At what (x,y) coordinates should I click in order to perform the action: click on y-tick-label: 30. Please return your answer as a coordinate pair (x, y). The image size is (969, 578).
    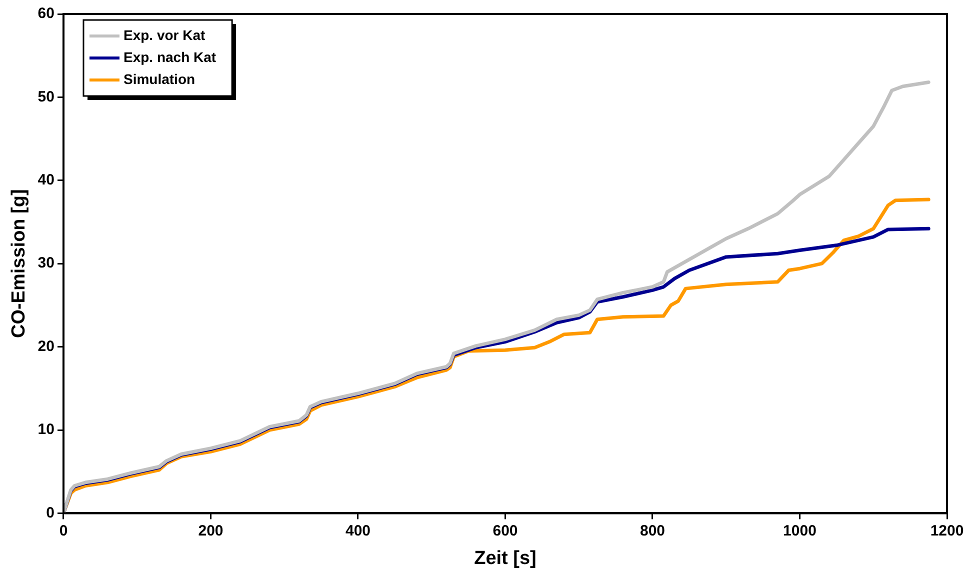
    Looking at the image, I should click on (46, 263).